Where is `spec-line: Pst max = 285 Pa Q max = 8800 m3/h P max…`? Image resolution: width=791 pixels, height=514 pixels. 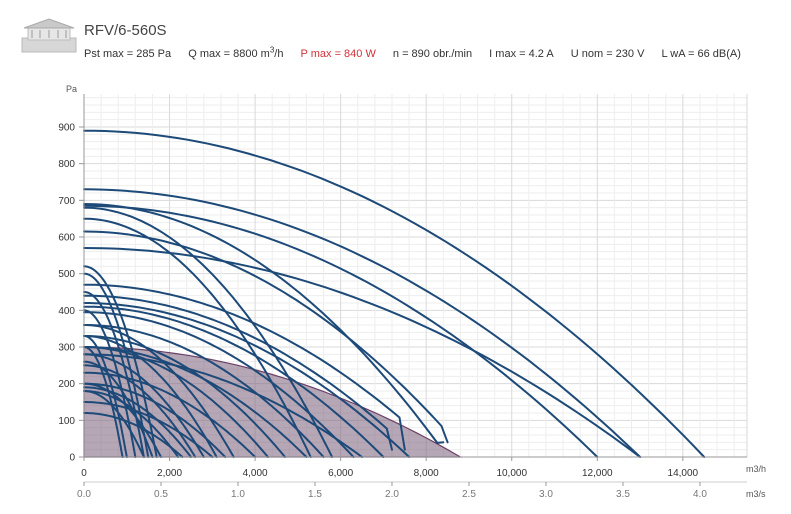 spec-line: Pst max = 285 Pa Q max = 8800 m3/h P max… is located at coordinates (419, 52).